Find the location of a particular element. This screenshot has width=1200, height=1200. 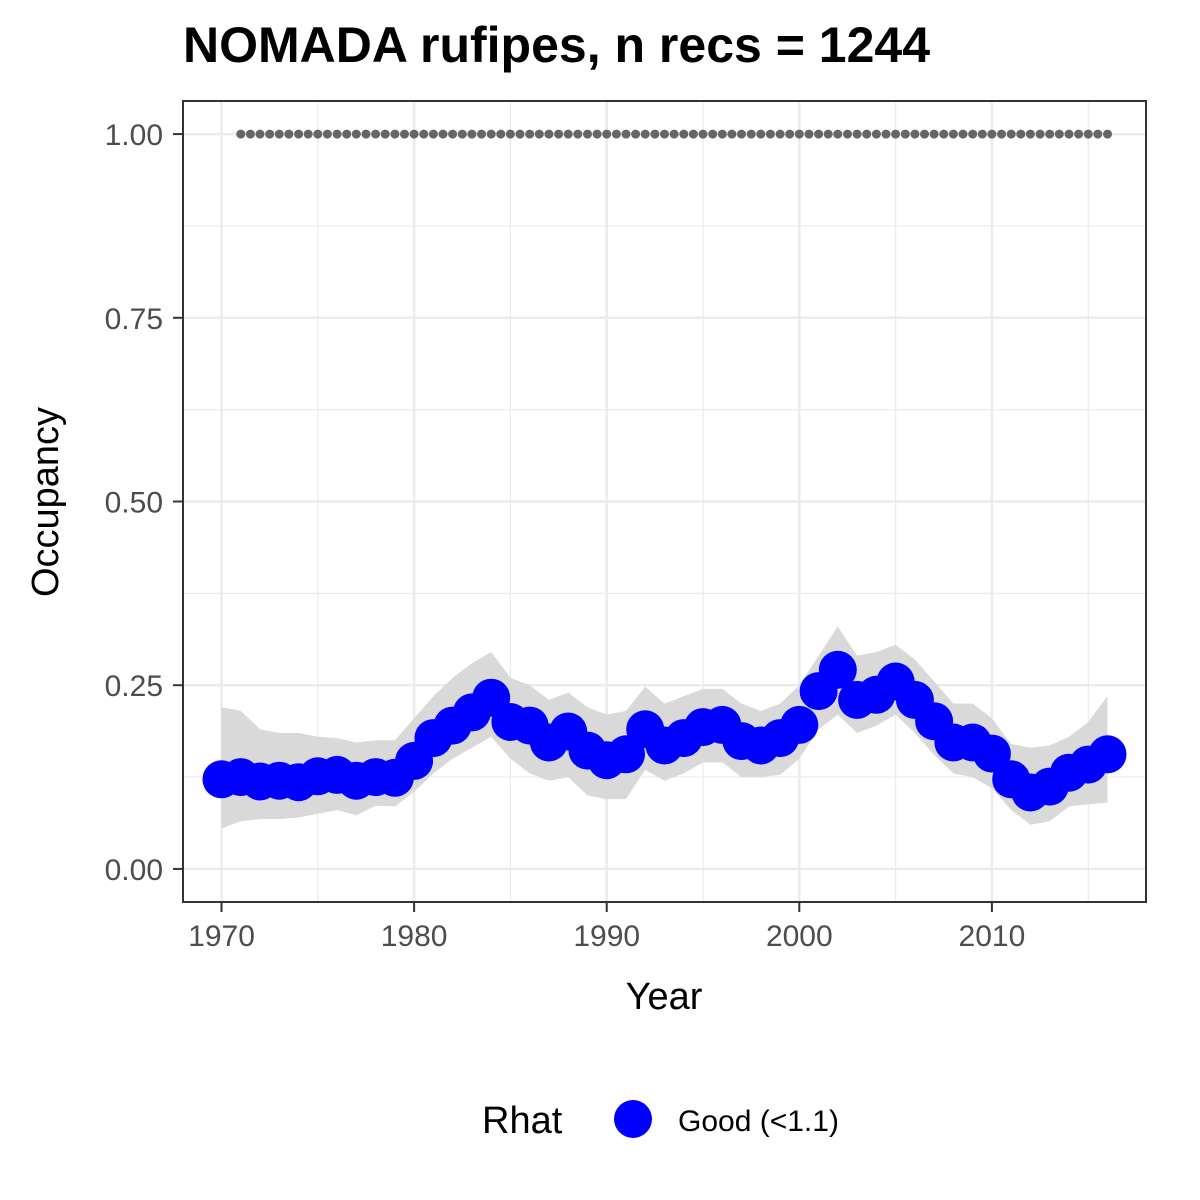

y-axis: 0.00 0.25 0.50 0.75 1.00 is located at coordinates (144, 503).